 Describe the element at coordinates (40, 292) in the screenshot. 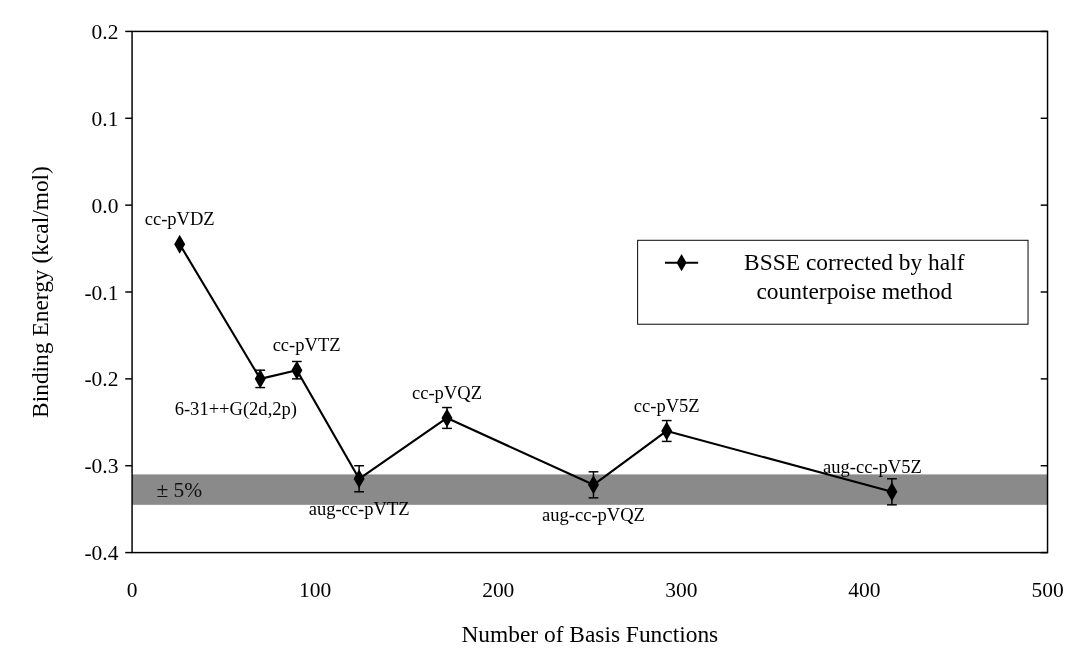

I see `y-axis-title: Binding Energy (kcal/mol)` at that location.